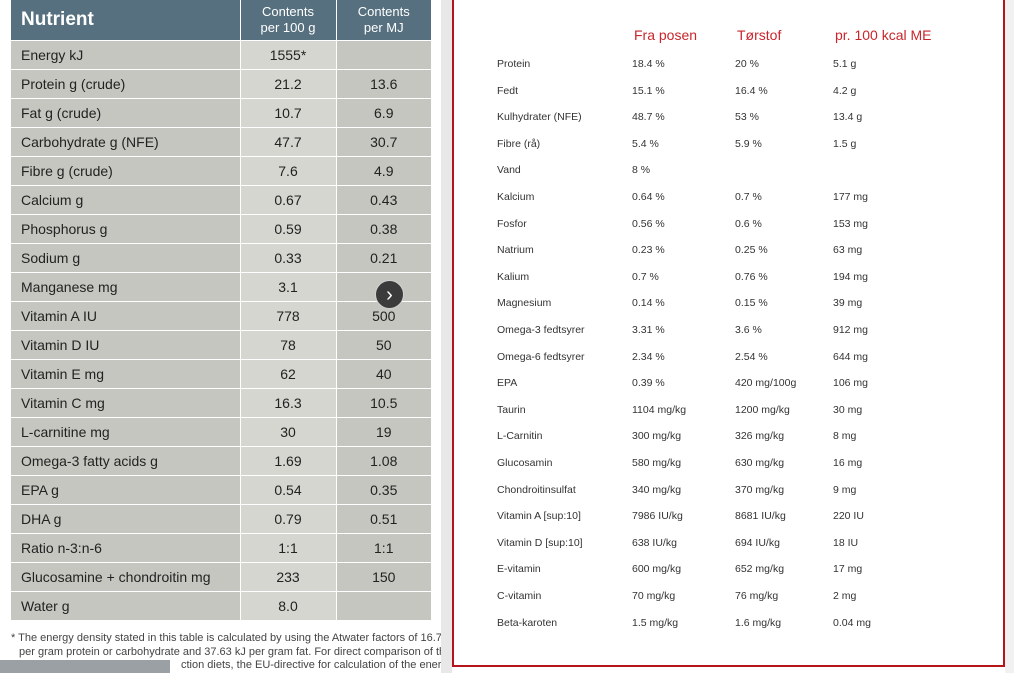 The height and width of the screenshot is (673, 1014). What do you see at coordinates (648, 64) in the screenshot?
I see `fra-posen-cell: 18.4 %` at bounding box center [648, 64].